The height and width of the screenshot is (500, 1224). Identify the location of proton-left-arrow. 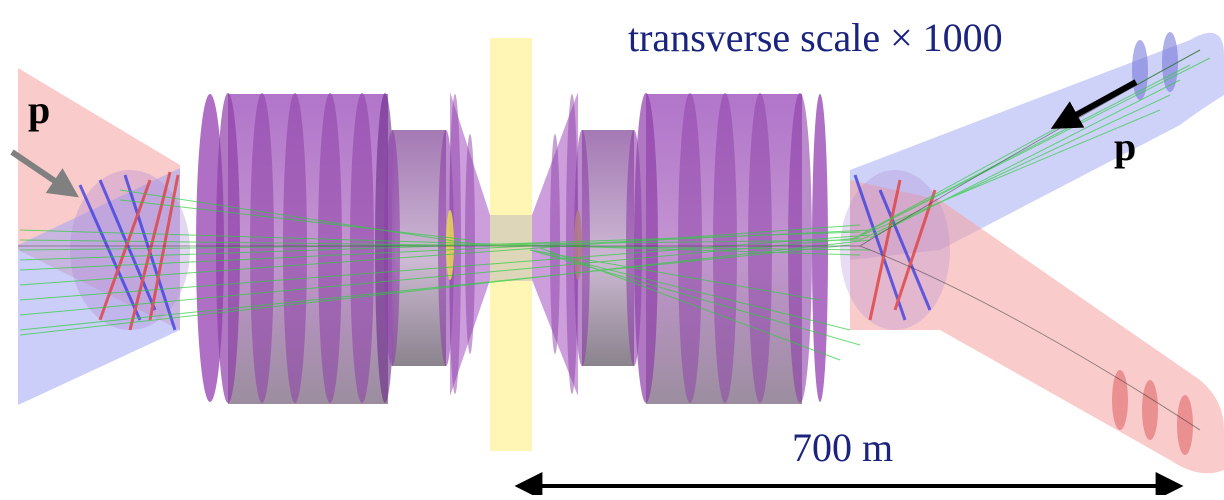
(44, 173).